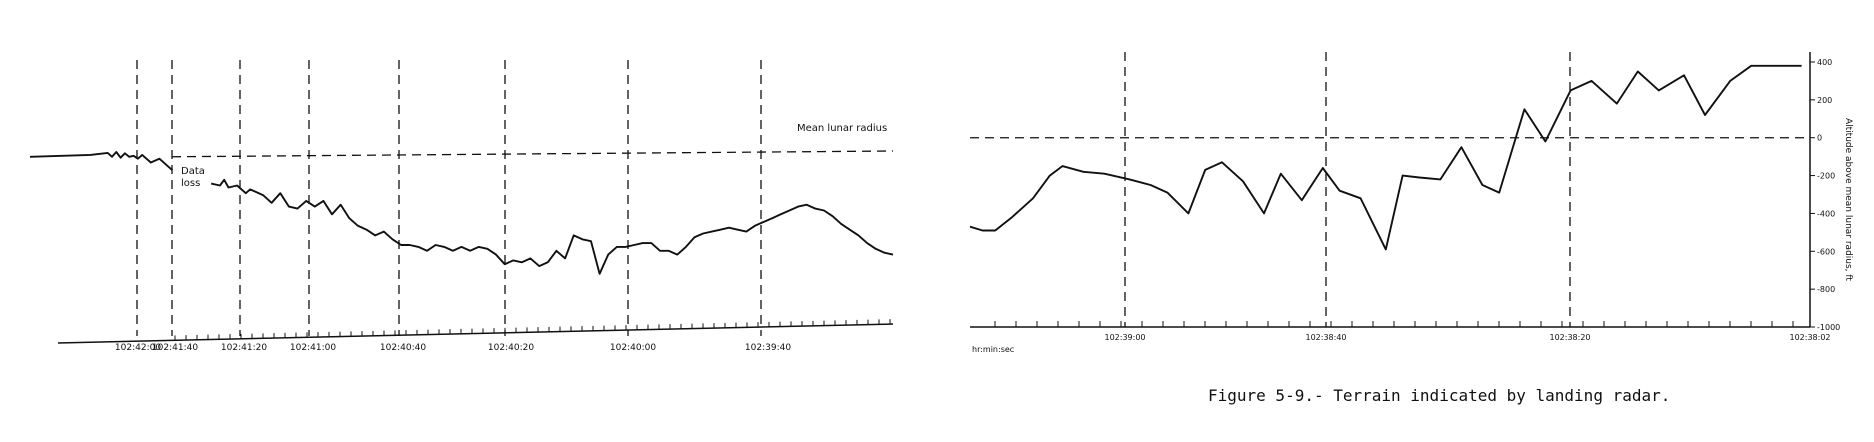 This screenshot has height=442, width=1874. Describe the element at coordinates (993, 349) in the screenshot. I see `x-axis-label: hr:min:sec` at that location.